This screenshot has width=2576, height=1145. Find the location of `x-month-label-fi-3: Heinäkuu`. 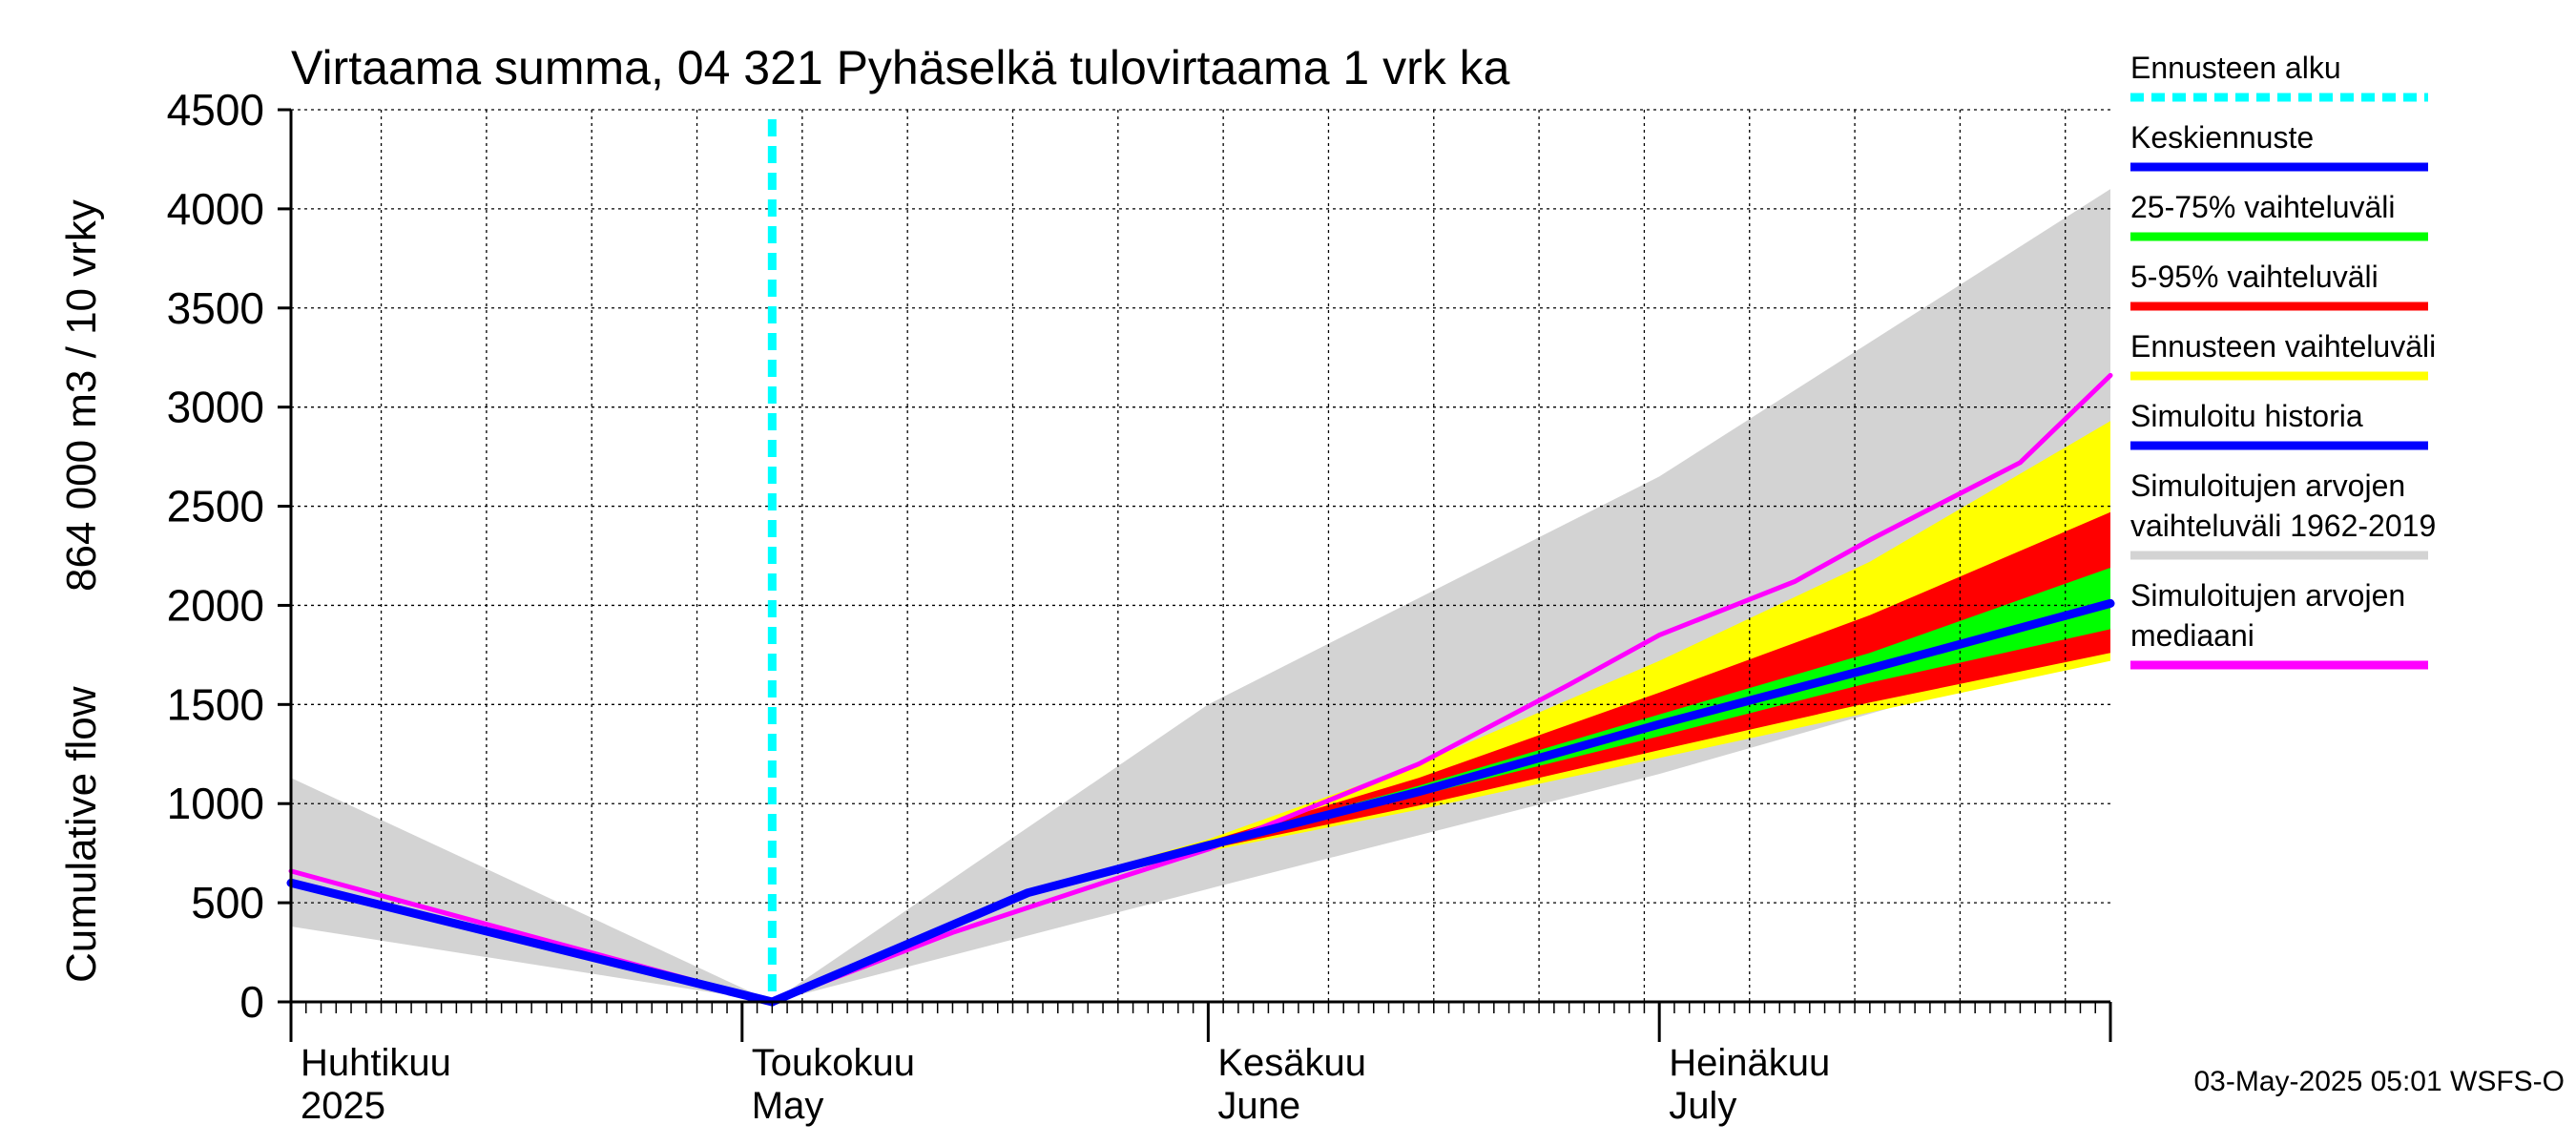

x-month-label-fi-3: Heinäkuu is located at coordinates (1749, 1063).